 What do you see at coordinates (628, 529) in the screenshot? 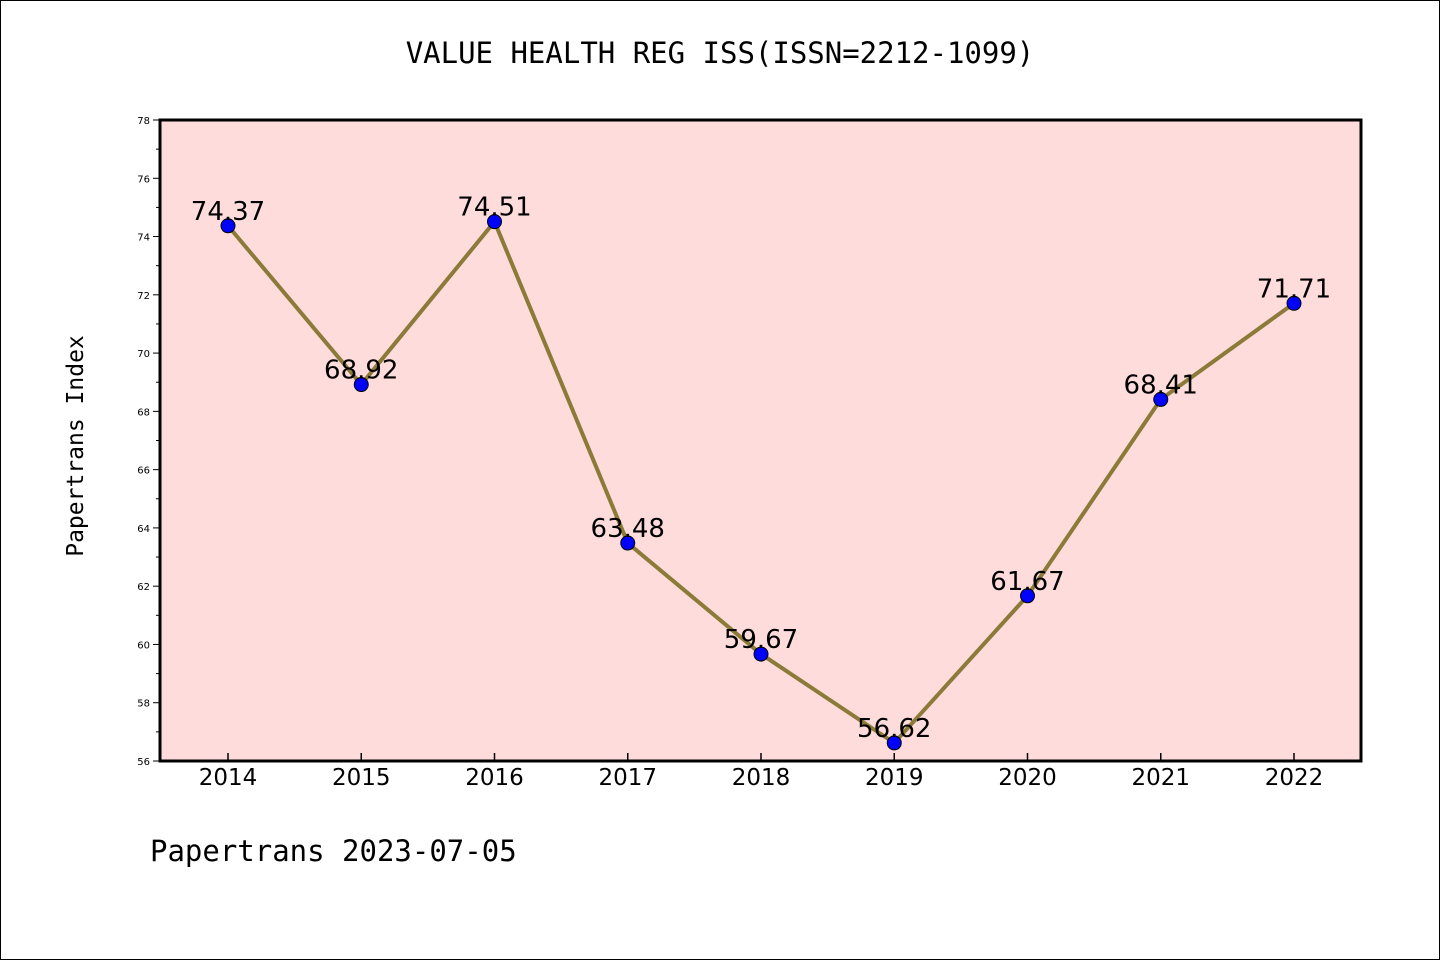
I see `data-label: 63.48` at bounding box center [628, 529].